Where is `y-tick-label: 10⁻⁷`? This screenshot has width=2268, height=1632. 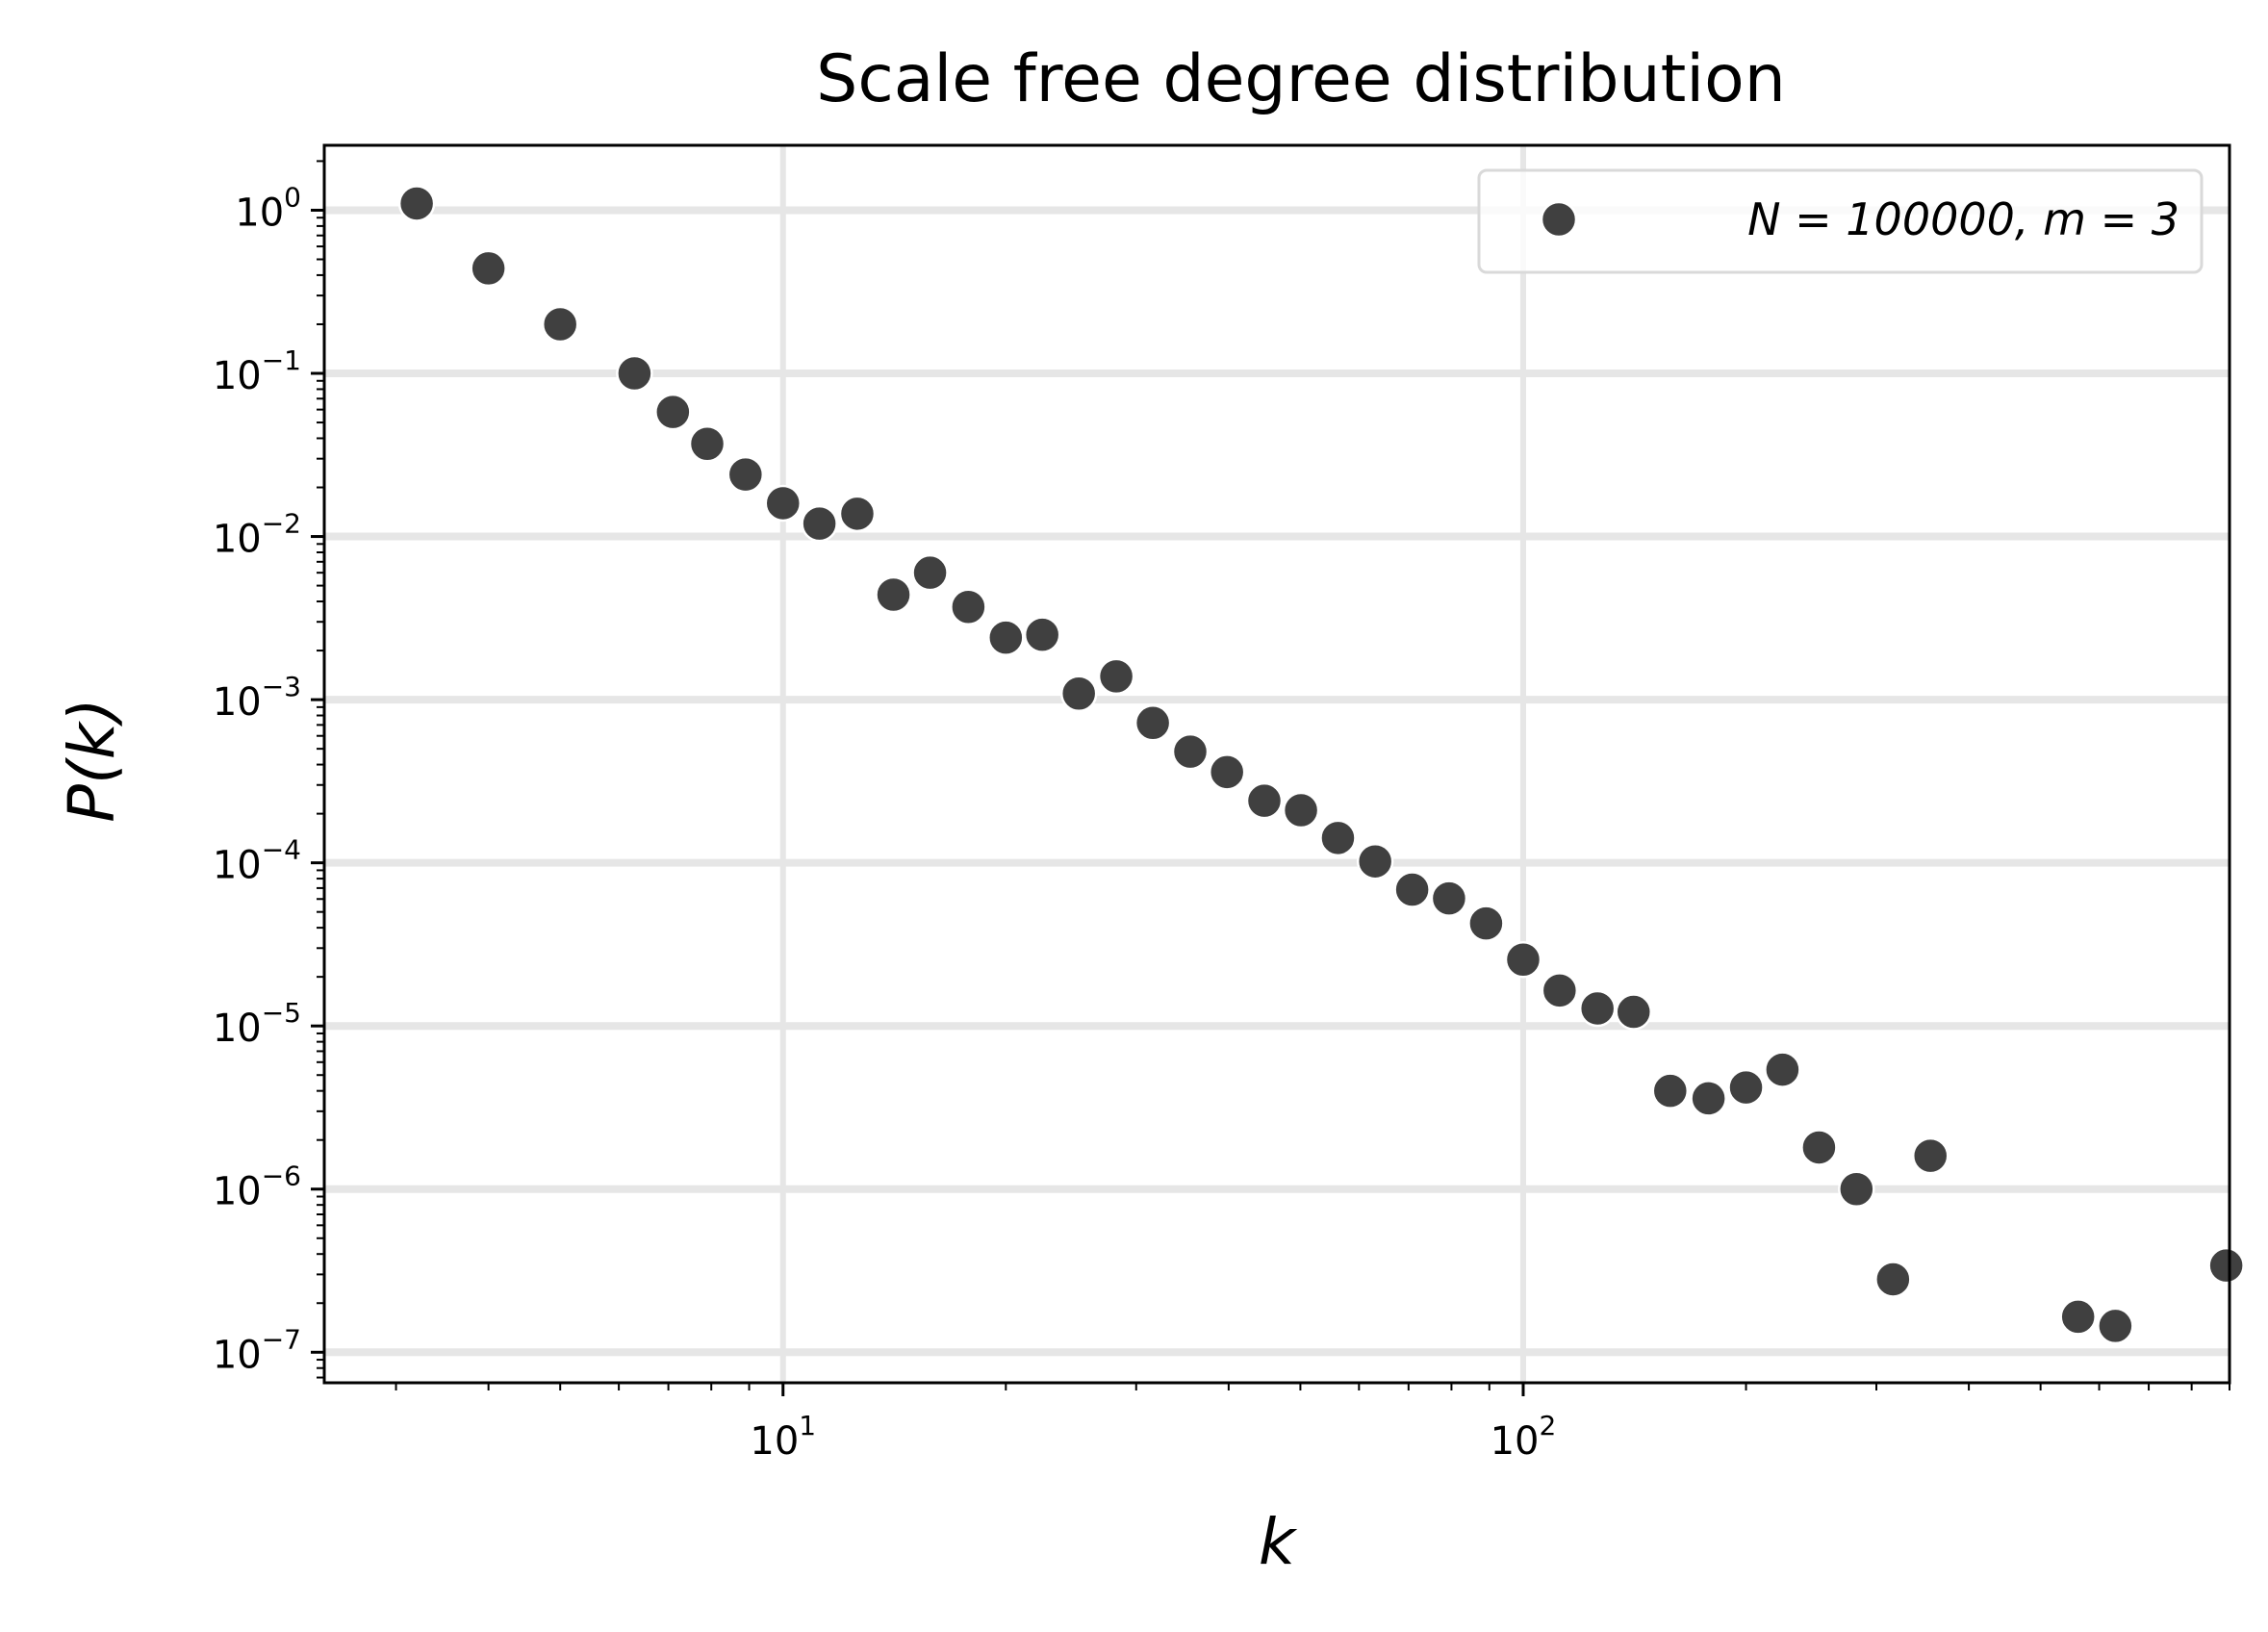 y-tick-label: 10⁻⁷ is located at coordinates (257, 1350).